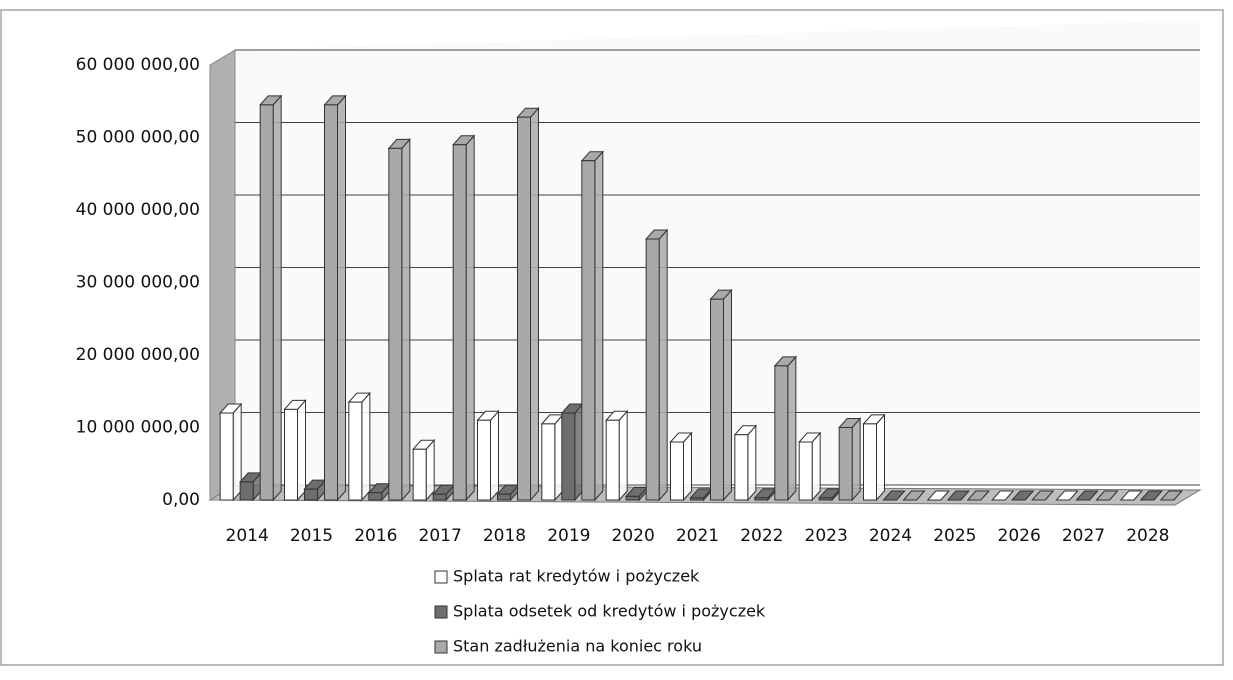 The width and height of the screenshot is (1233, 680). Describe the element at coordinates (138, 65) in the screenshot. I see `y-tick-label: 60 000 000,00` at that location.